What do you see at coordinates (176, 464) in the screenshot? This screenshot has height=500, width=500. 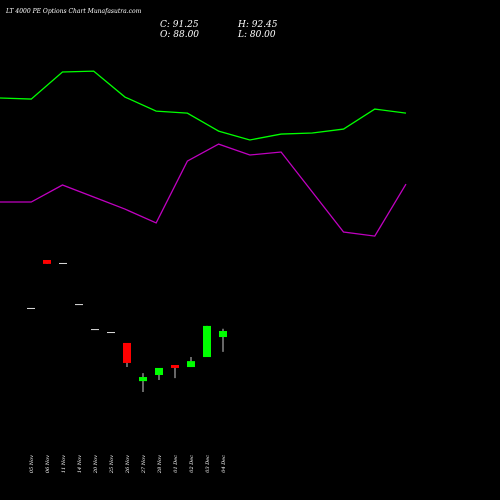 I see `x-tick-label: 01 Dec` at bounding box center [176, 464].